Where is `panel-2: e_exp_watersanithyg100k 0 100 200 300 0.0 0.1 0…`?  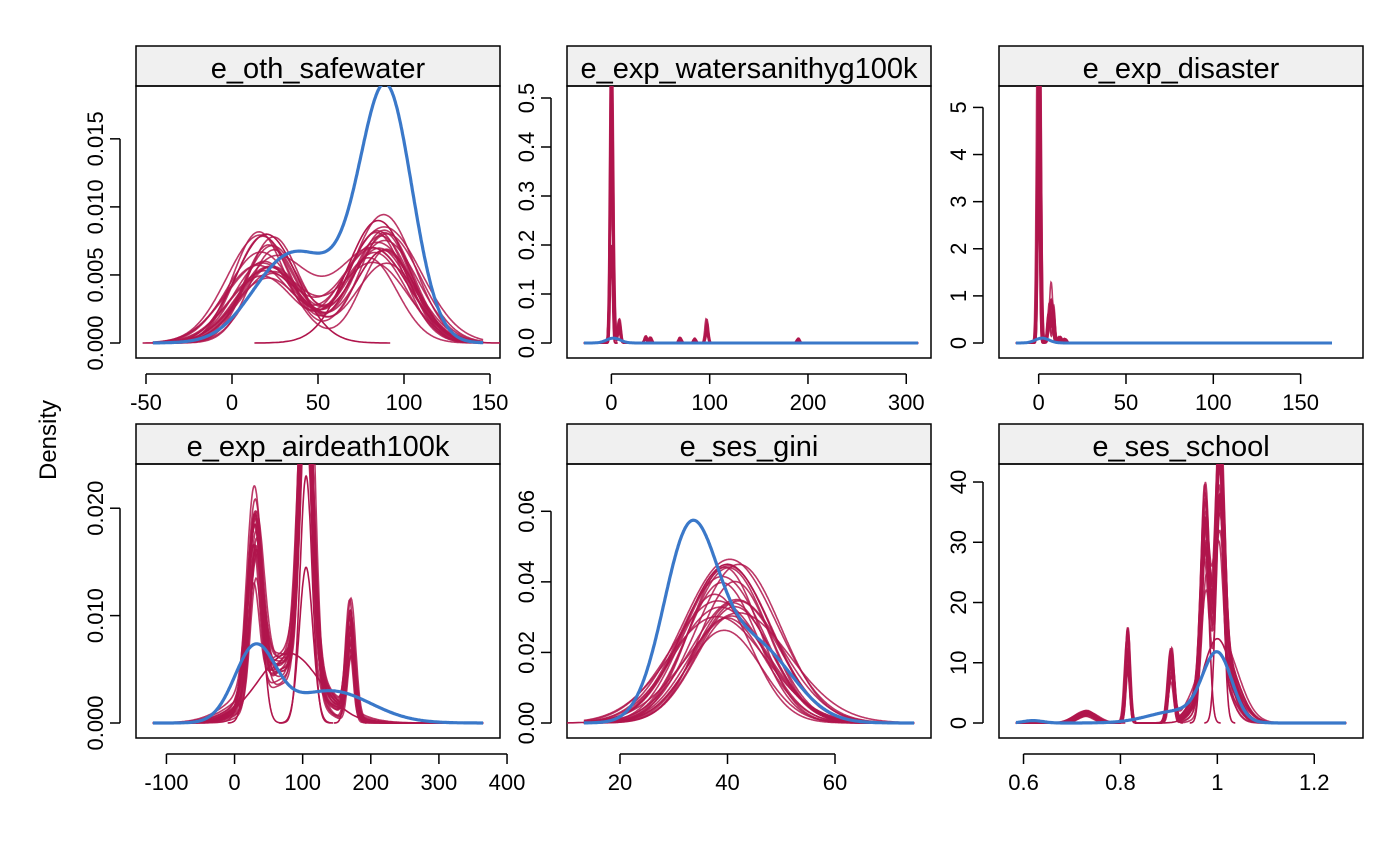 panel-2: e_exp_watersanithyg100k 0 100 200 300 0.0 0.1 0… is located at coordinates (723, 230).